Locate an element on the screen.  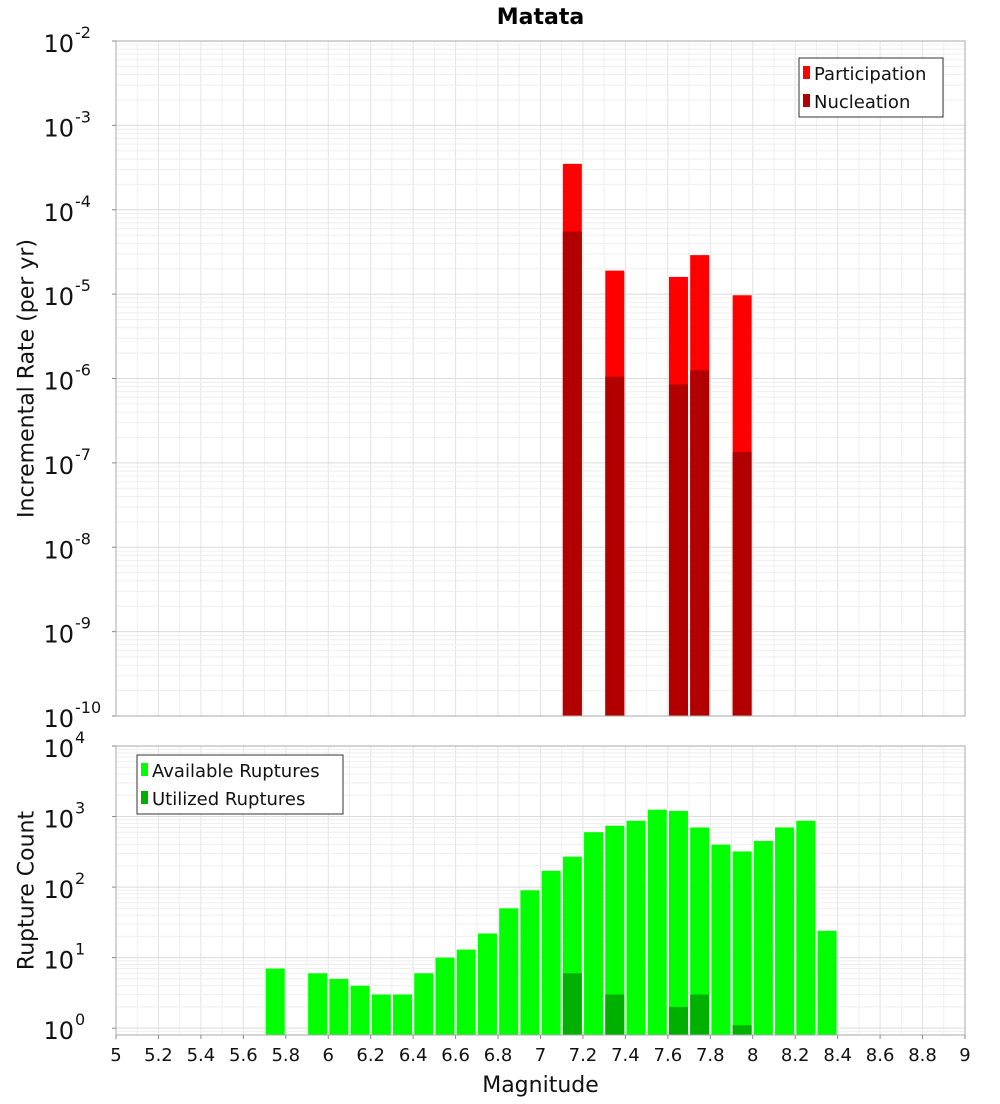
y-tick-exponent: -6 is located at coordinates (83, 370).